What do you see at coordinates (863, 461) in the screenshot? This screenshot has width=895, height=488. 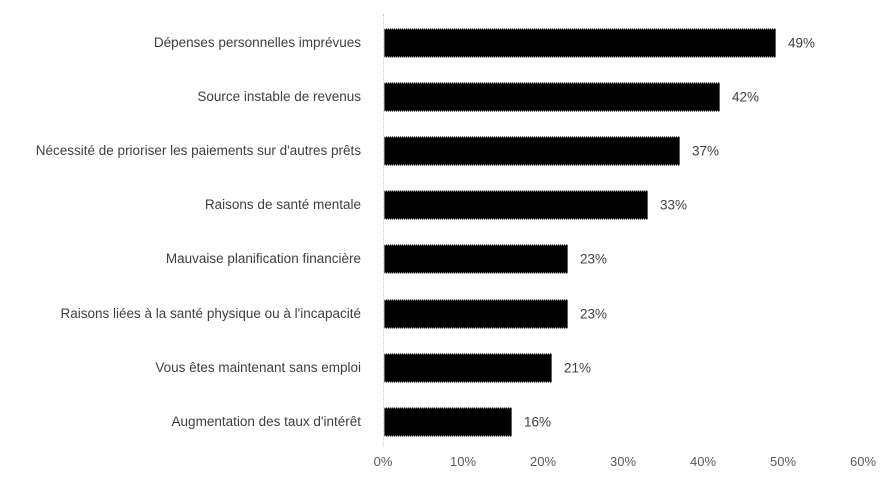 I see `x-axis-tick-label: 60%` at bounding box center [863, 461].